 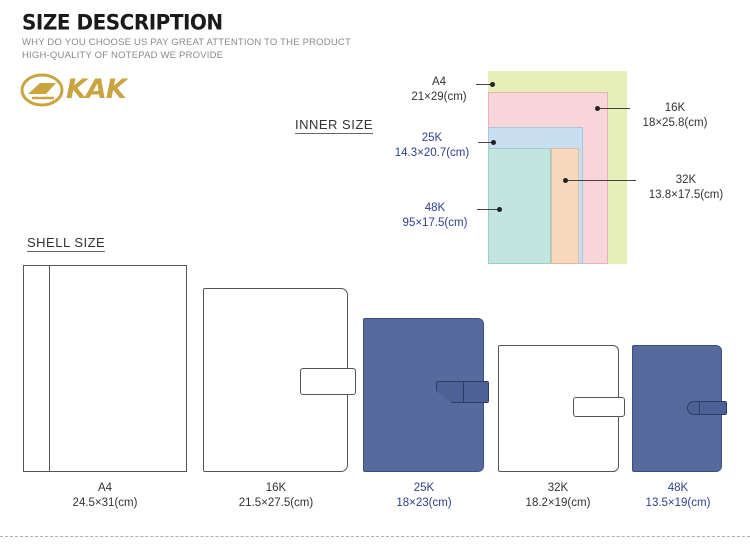 What do you see at coordinates (375, 536) in the screenshot?
I see `bottom-divider` at bounding box center [375, 536].